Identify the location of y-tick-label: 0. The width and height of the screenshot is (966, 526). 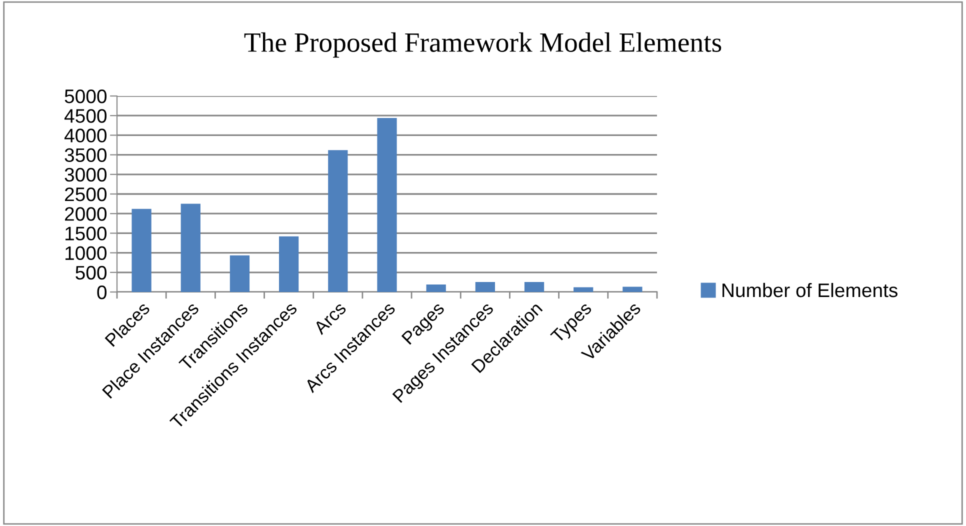
(102, 292).